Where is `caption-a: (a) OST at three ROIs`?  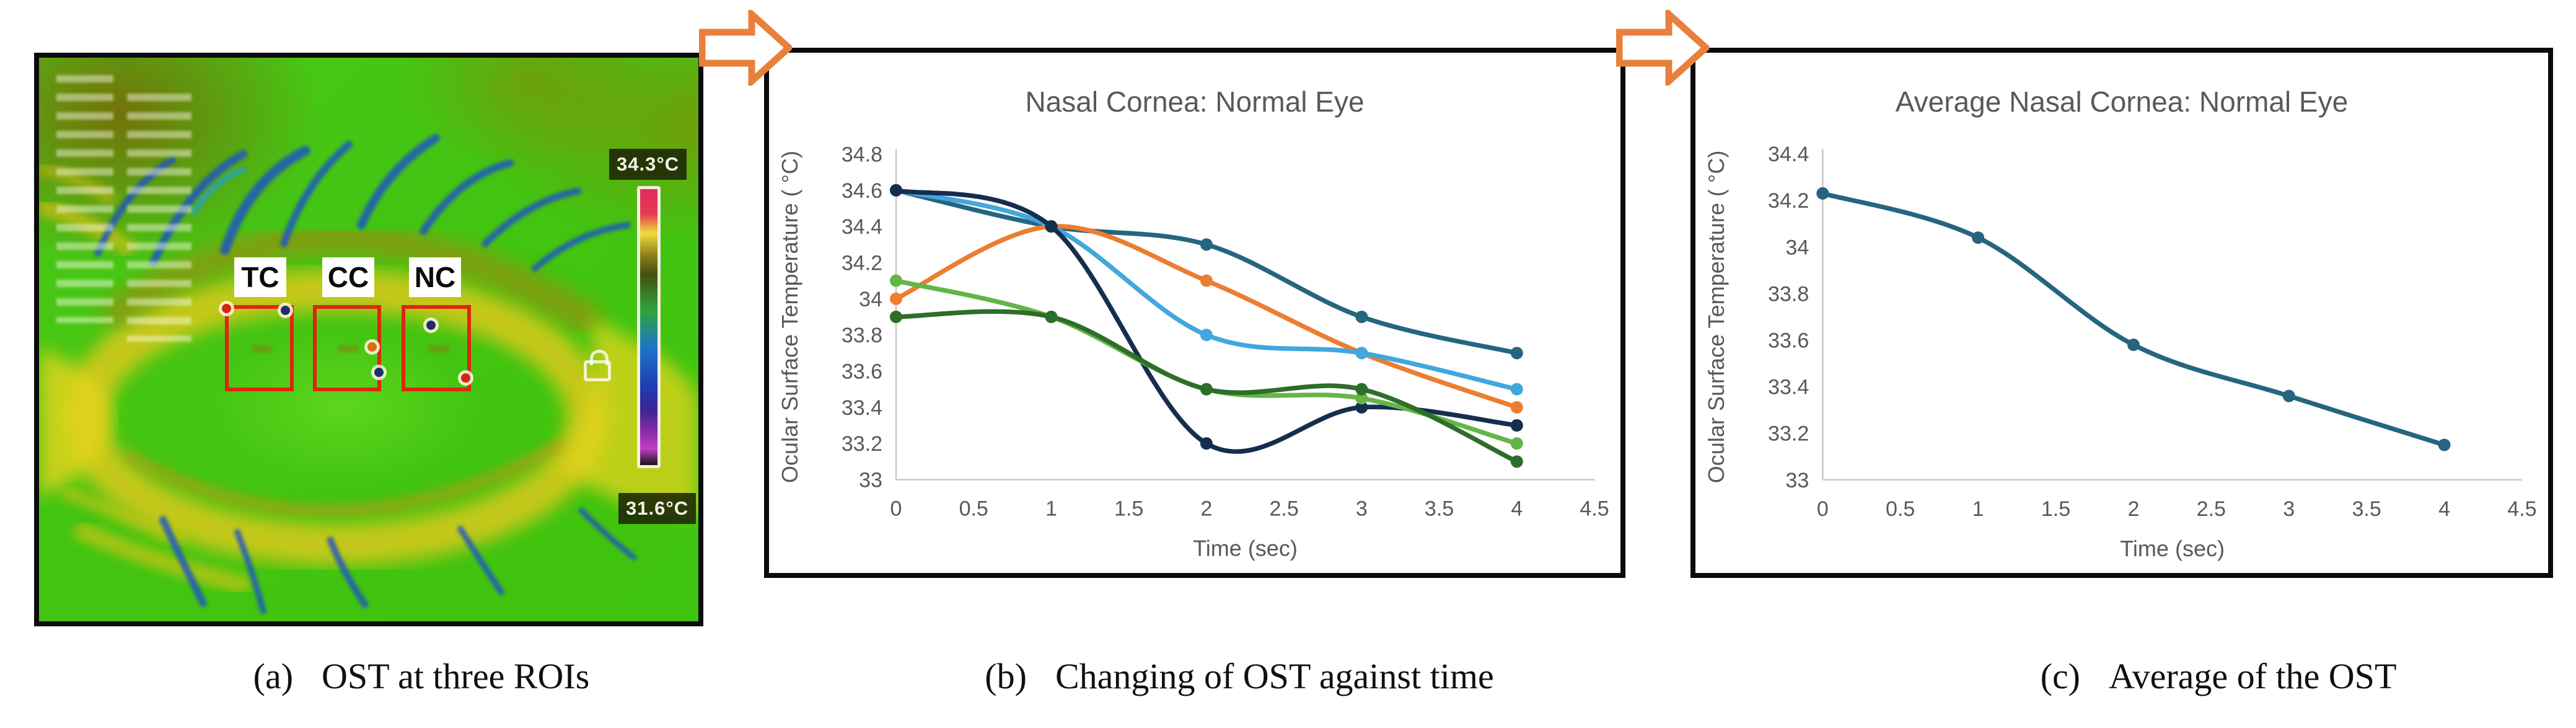
caption-a: (a) OST at three ROIs is located at coordinates (421, 676).